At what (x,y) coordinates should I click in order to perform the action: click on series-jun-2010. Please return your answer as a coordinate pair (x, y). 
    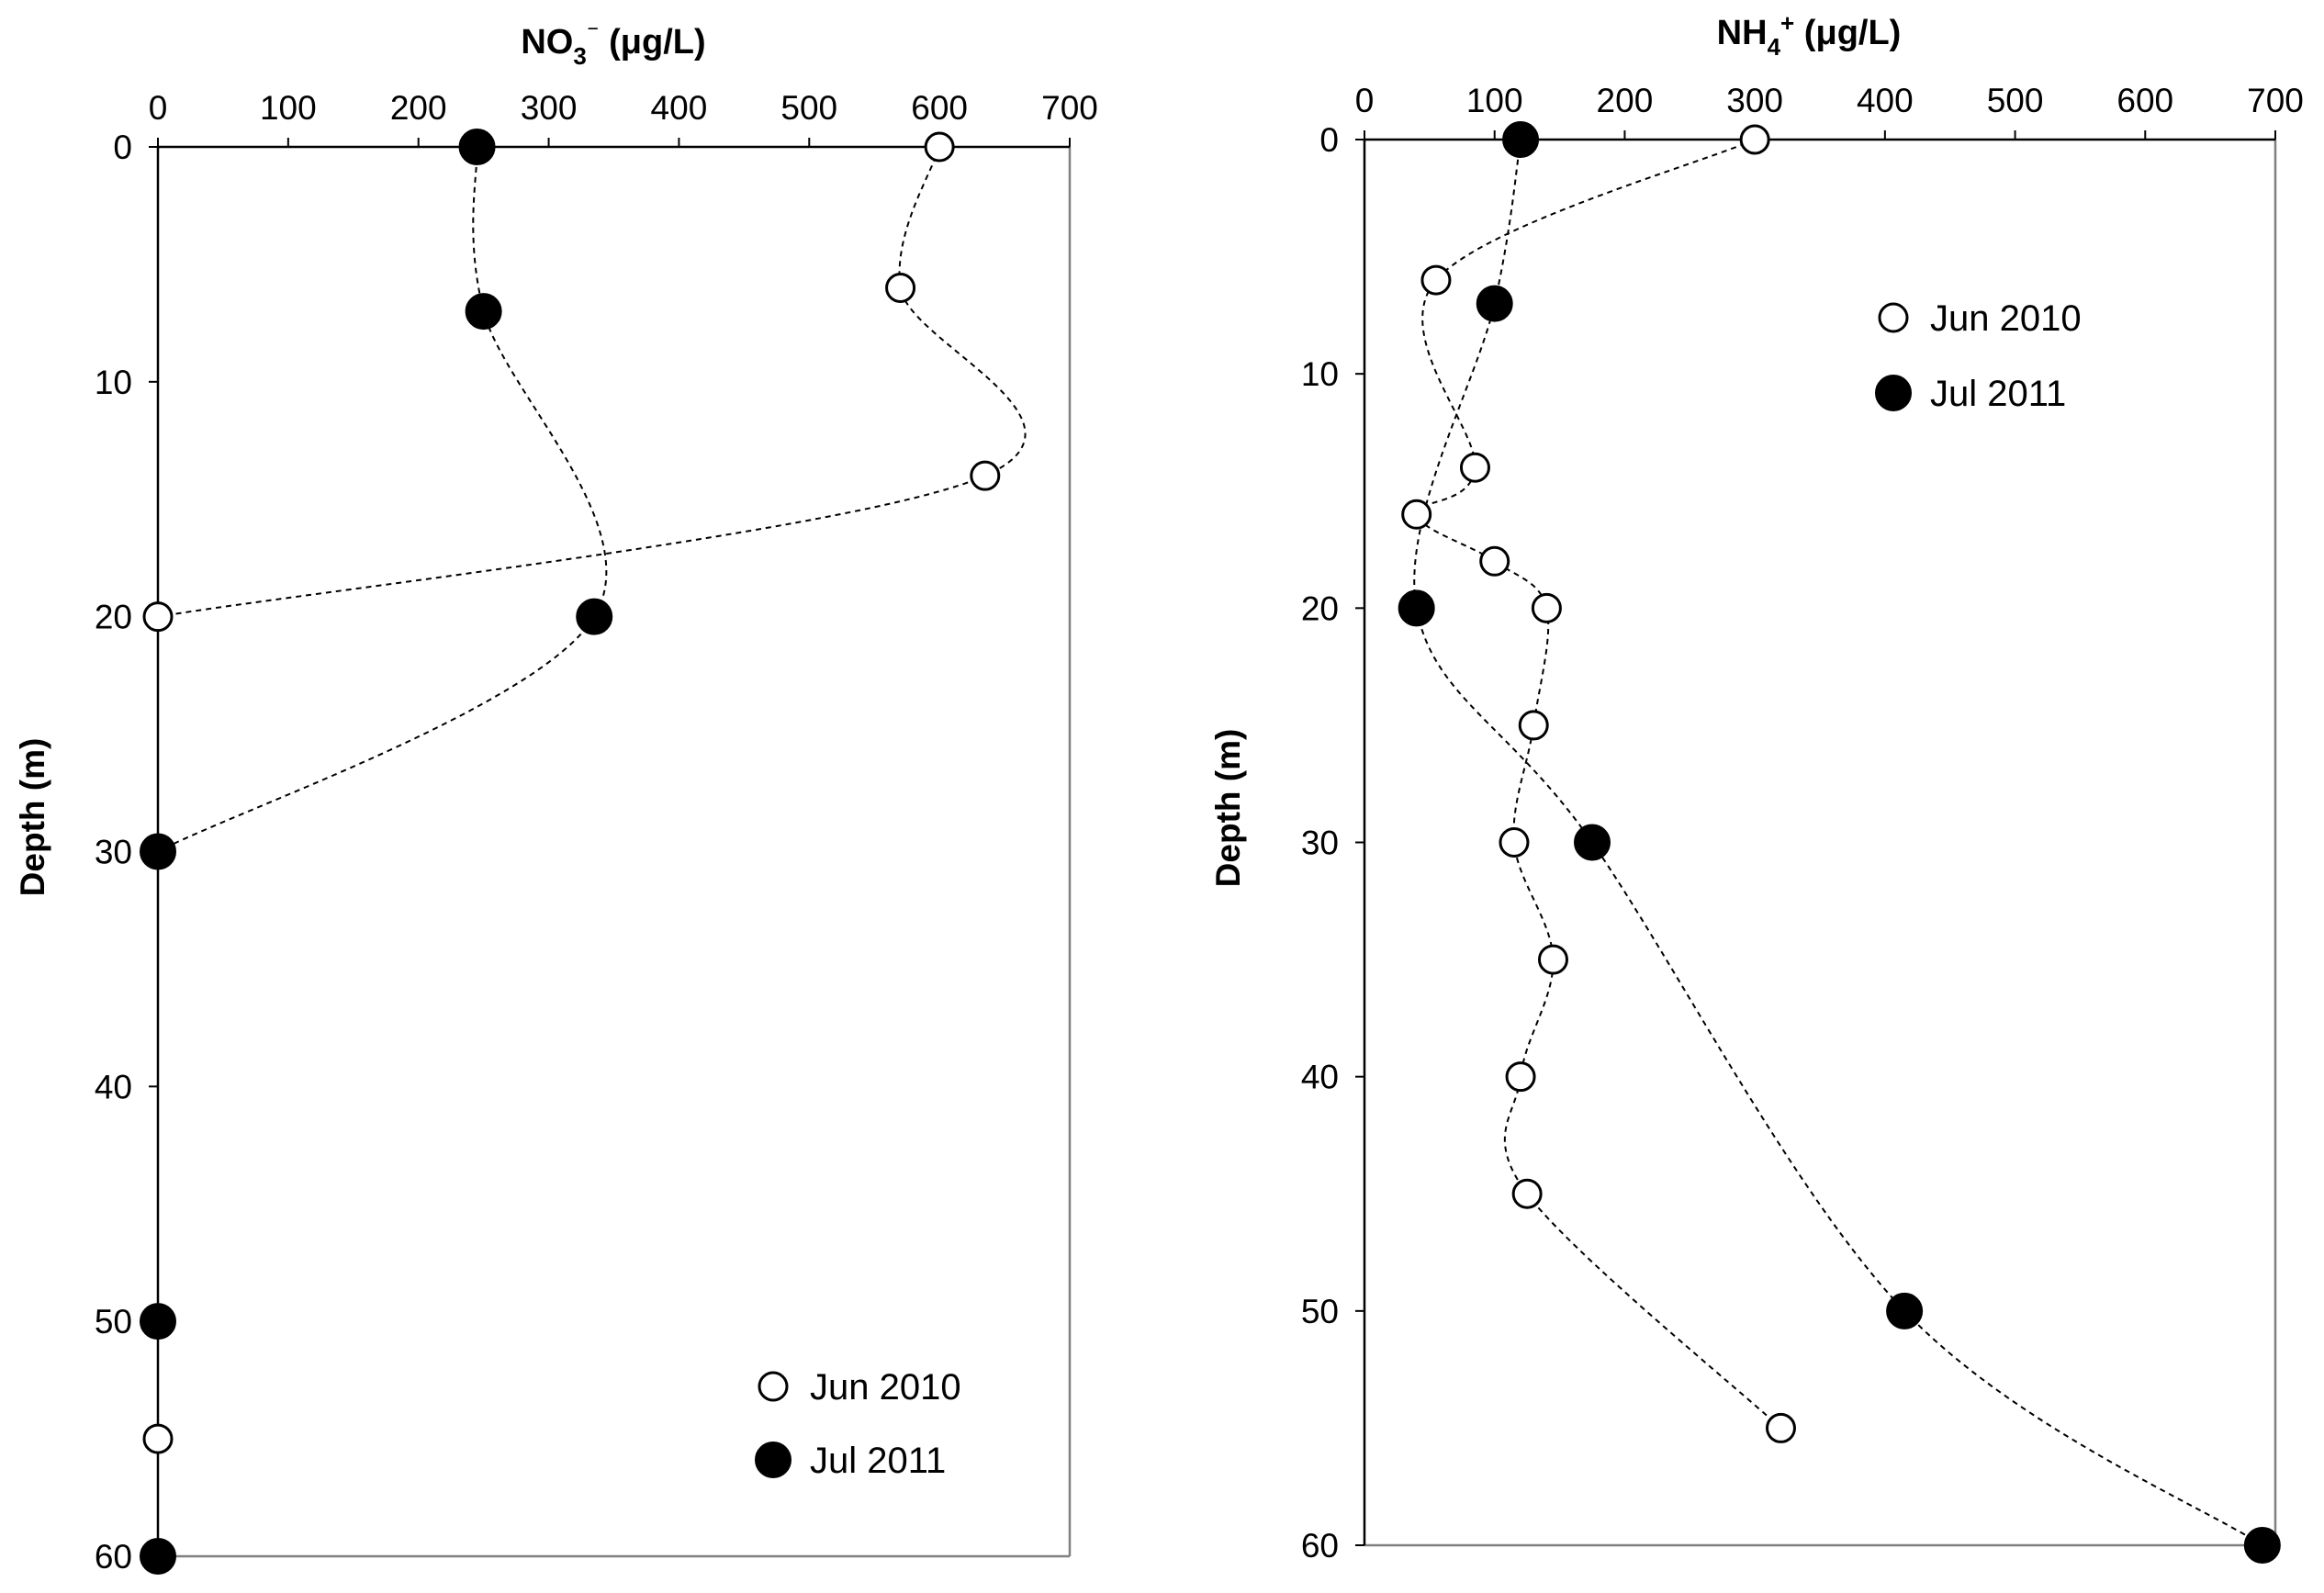
    Looking at the image, I should click on (1599, 783).